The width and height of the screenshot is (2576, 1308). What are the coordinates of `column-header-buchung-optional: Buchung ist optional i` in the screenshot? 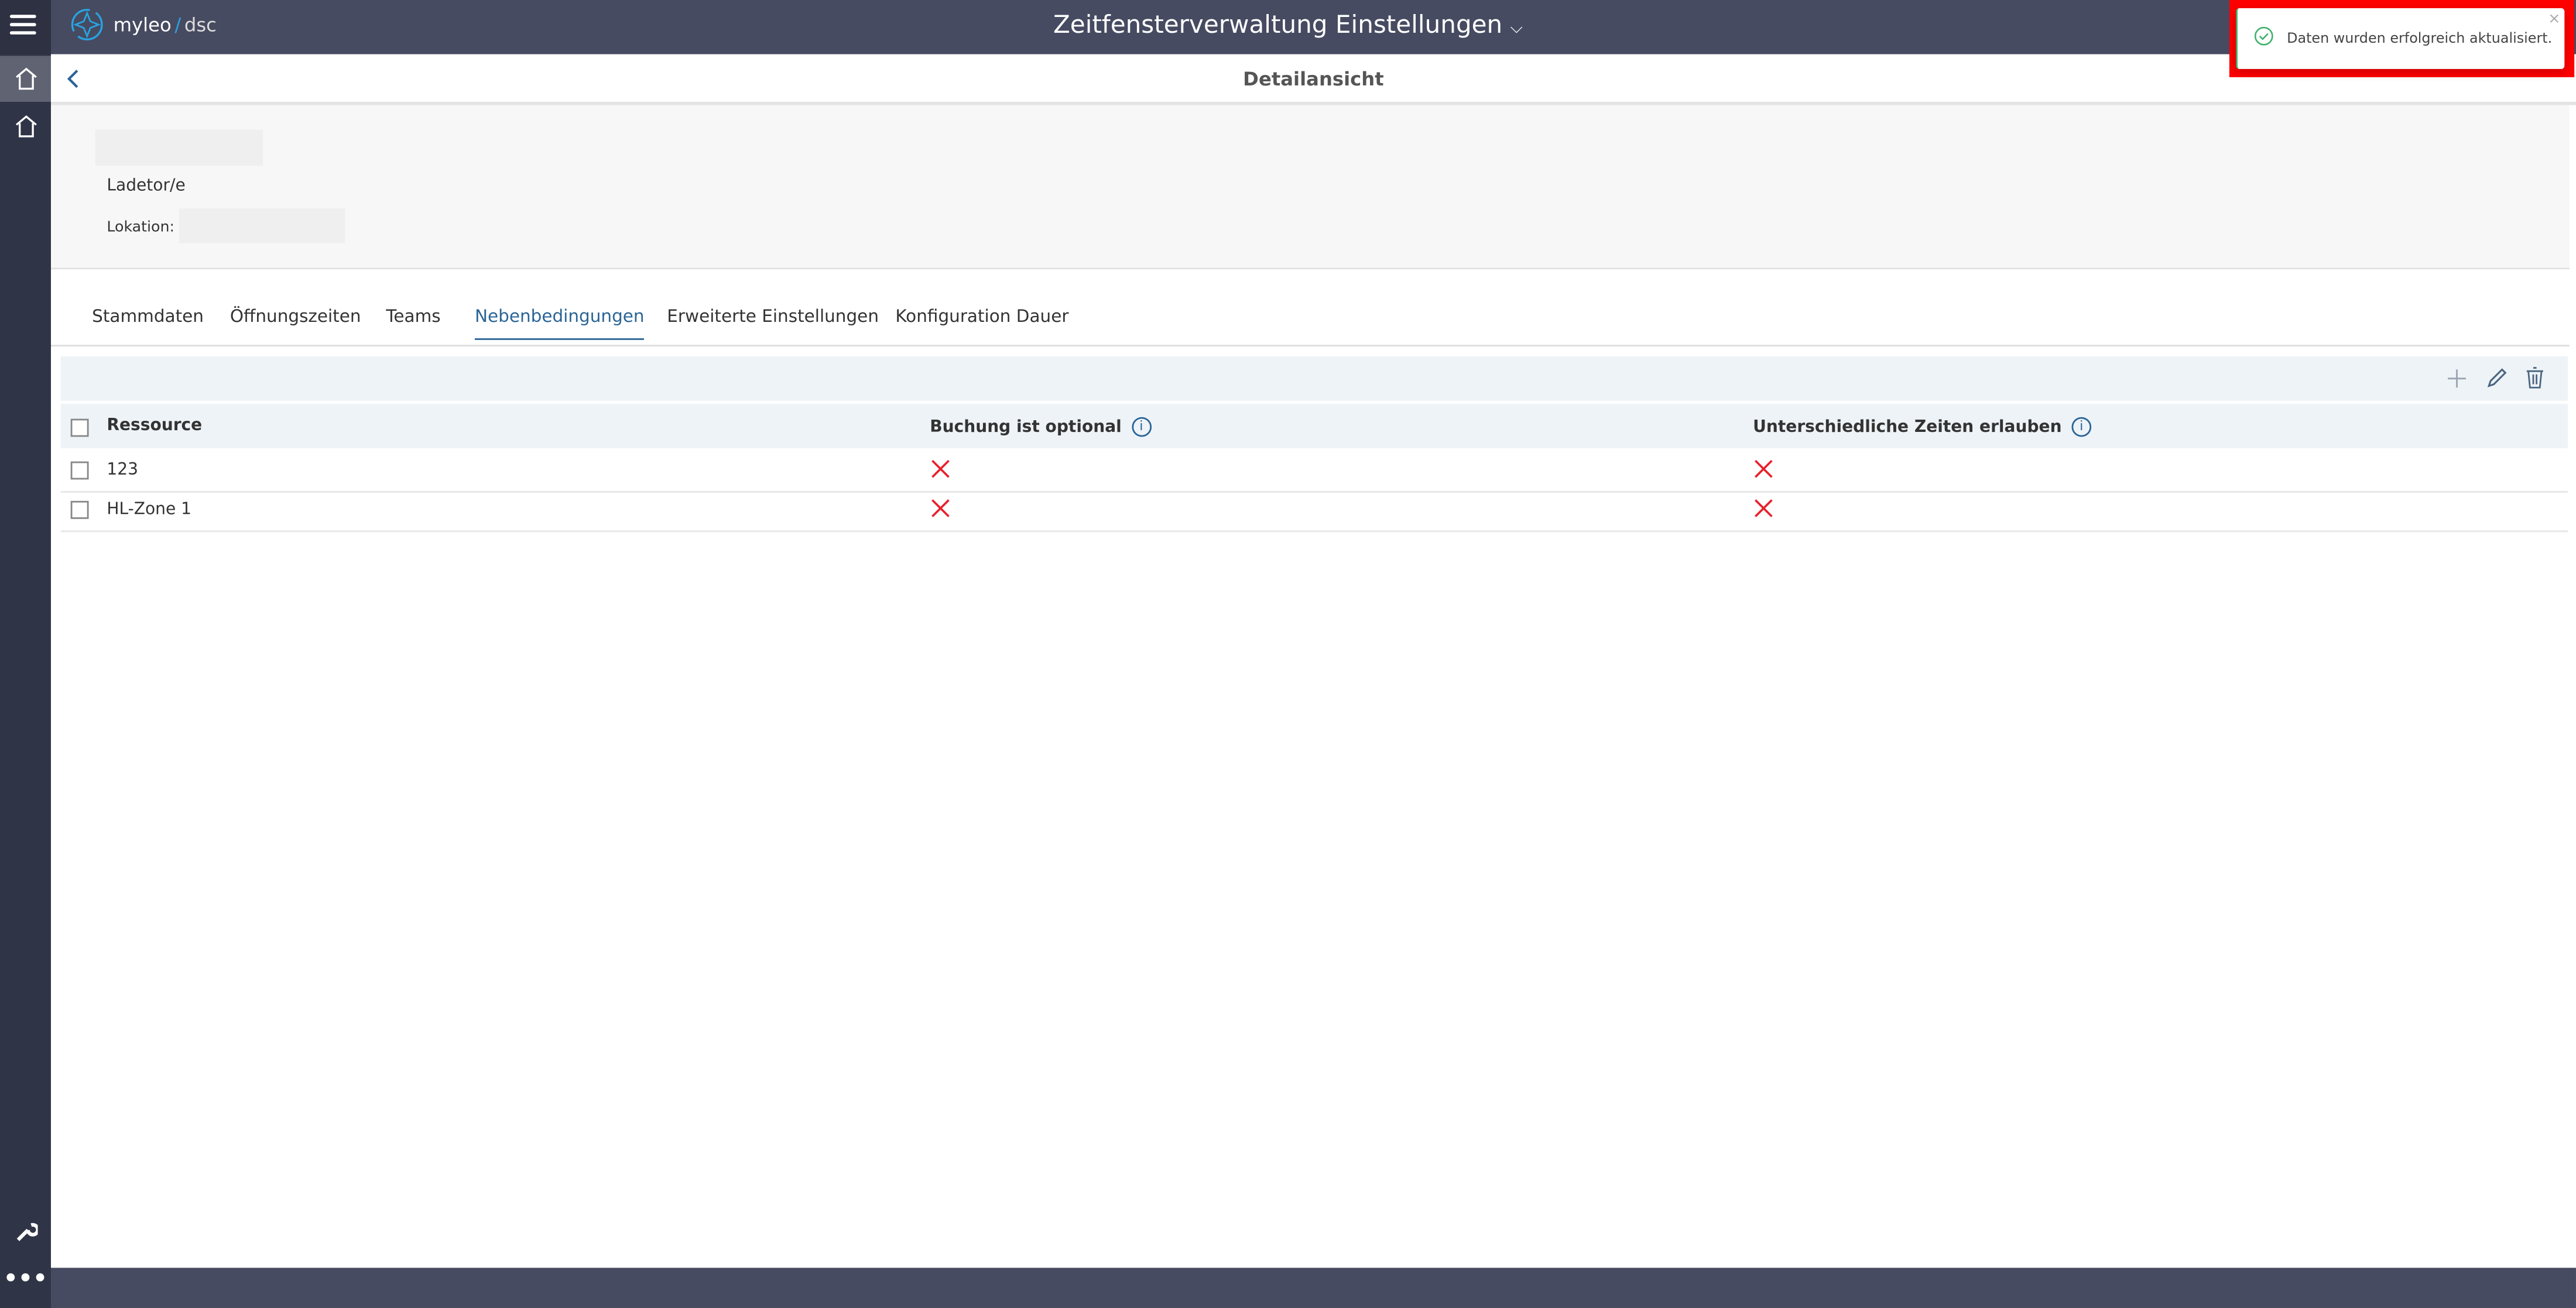 It's located at (1041, 427).